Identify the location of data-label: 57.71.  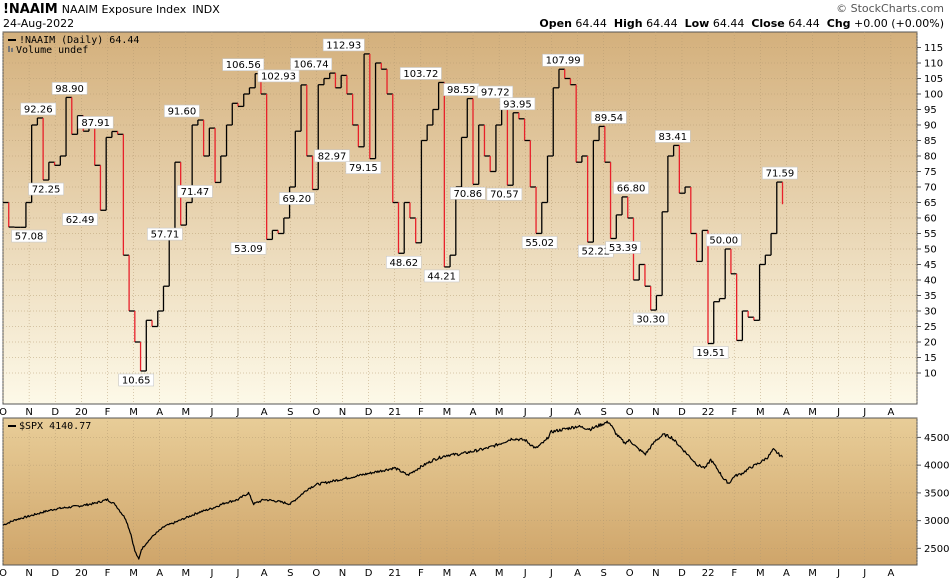
(165, 234).